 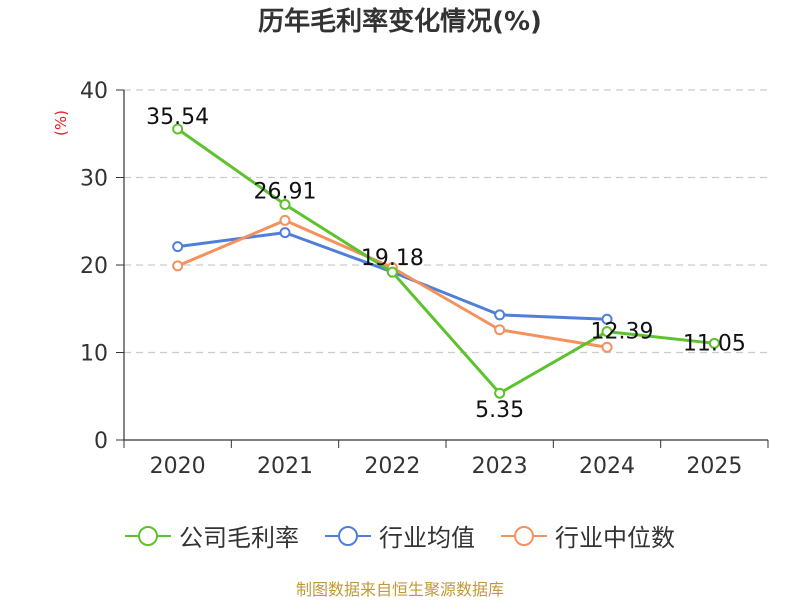 What do you see at coordinates (348, 535) in the screenshot?
I see `legend-swatch-industry-avg` at bounding box center [348, 535].